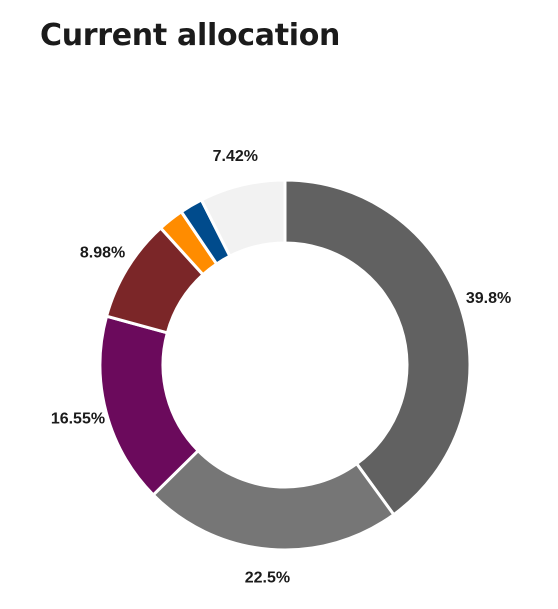 The width and height of the screenshot is (558, 609). What do you see at coordinates (190, 35) in the screenshot?
I see `chart-title: Current allocation` at bounding box center [190, 35].